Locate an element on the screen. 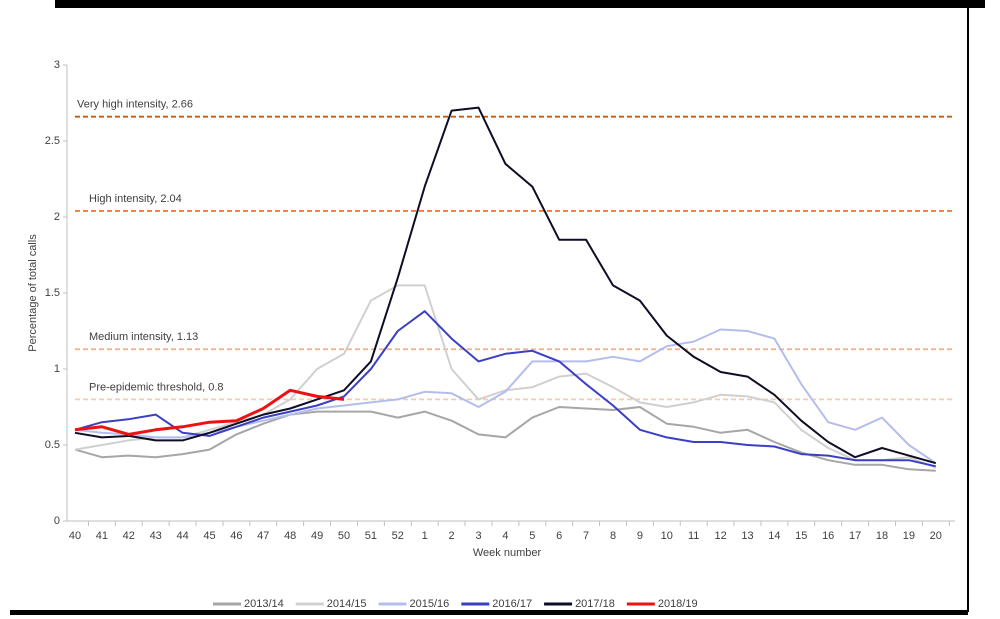 The height and width of the screenshot is (619, 1000). y-tick-label: 2 is located at coordinates (57, 217).